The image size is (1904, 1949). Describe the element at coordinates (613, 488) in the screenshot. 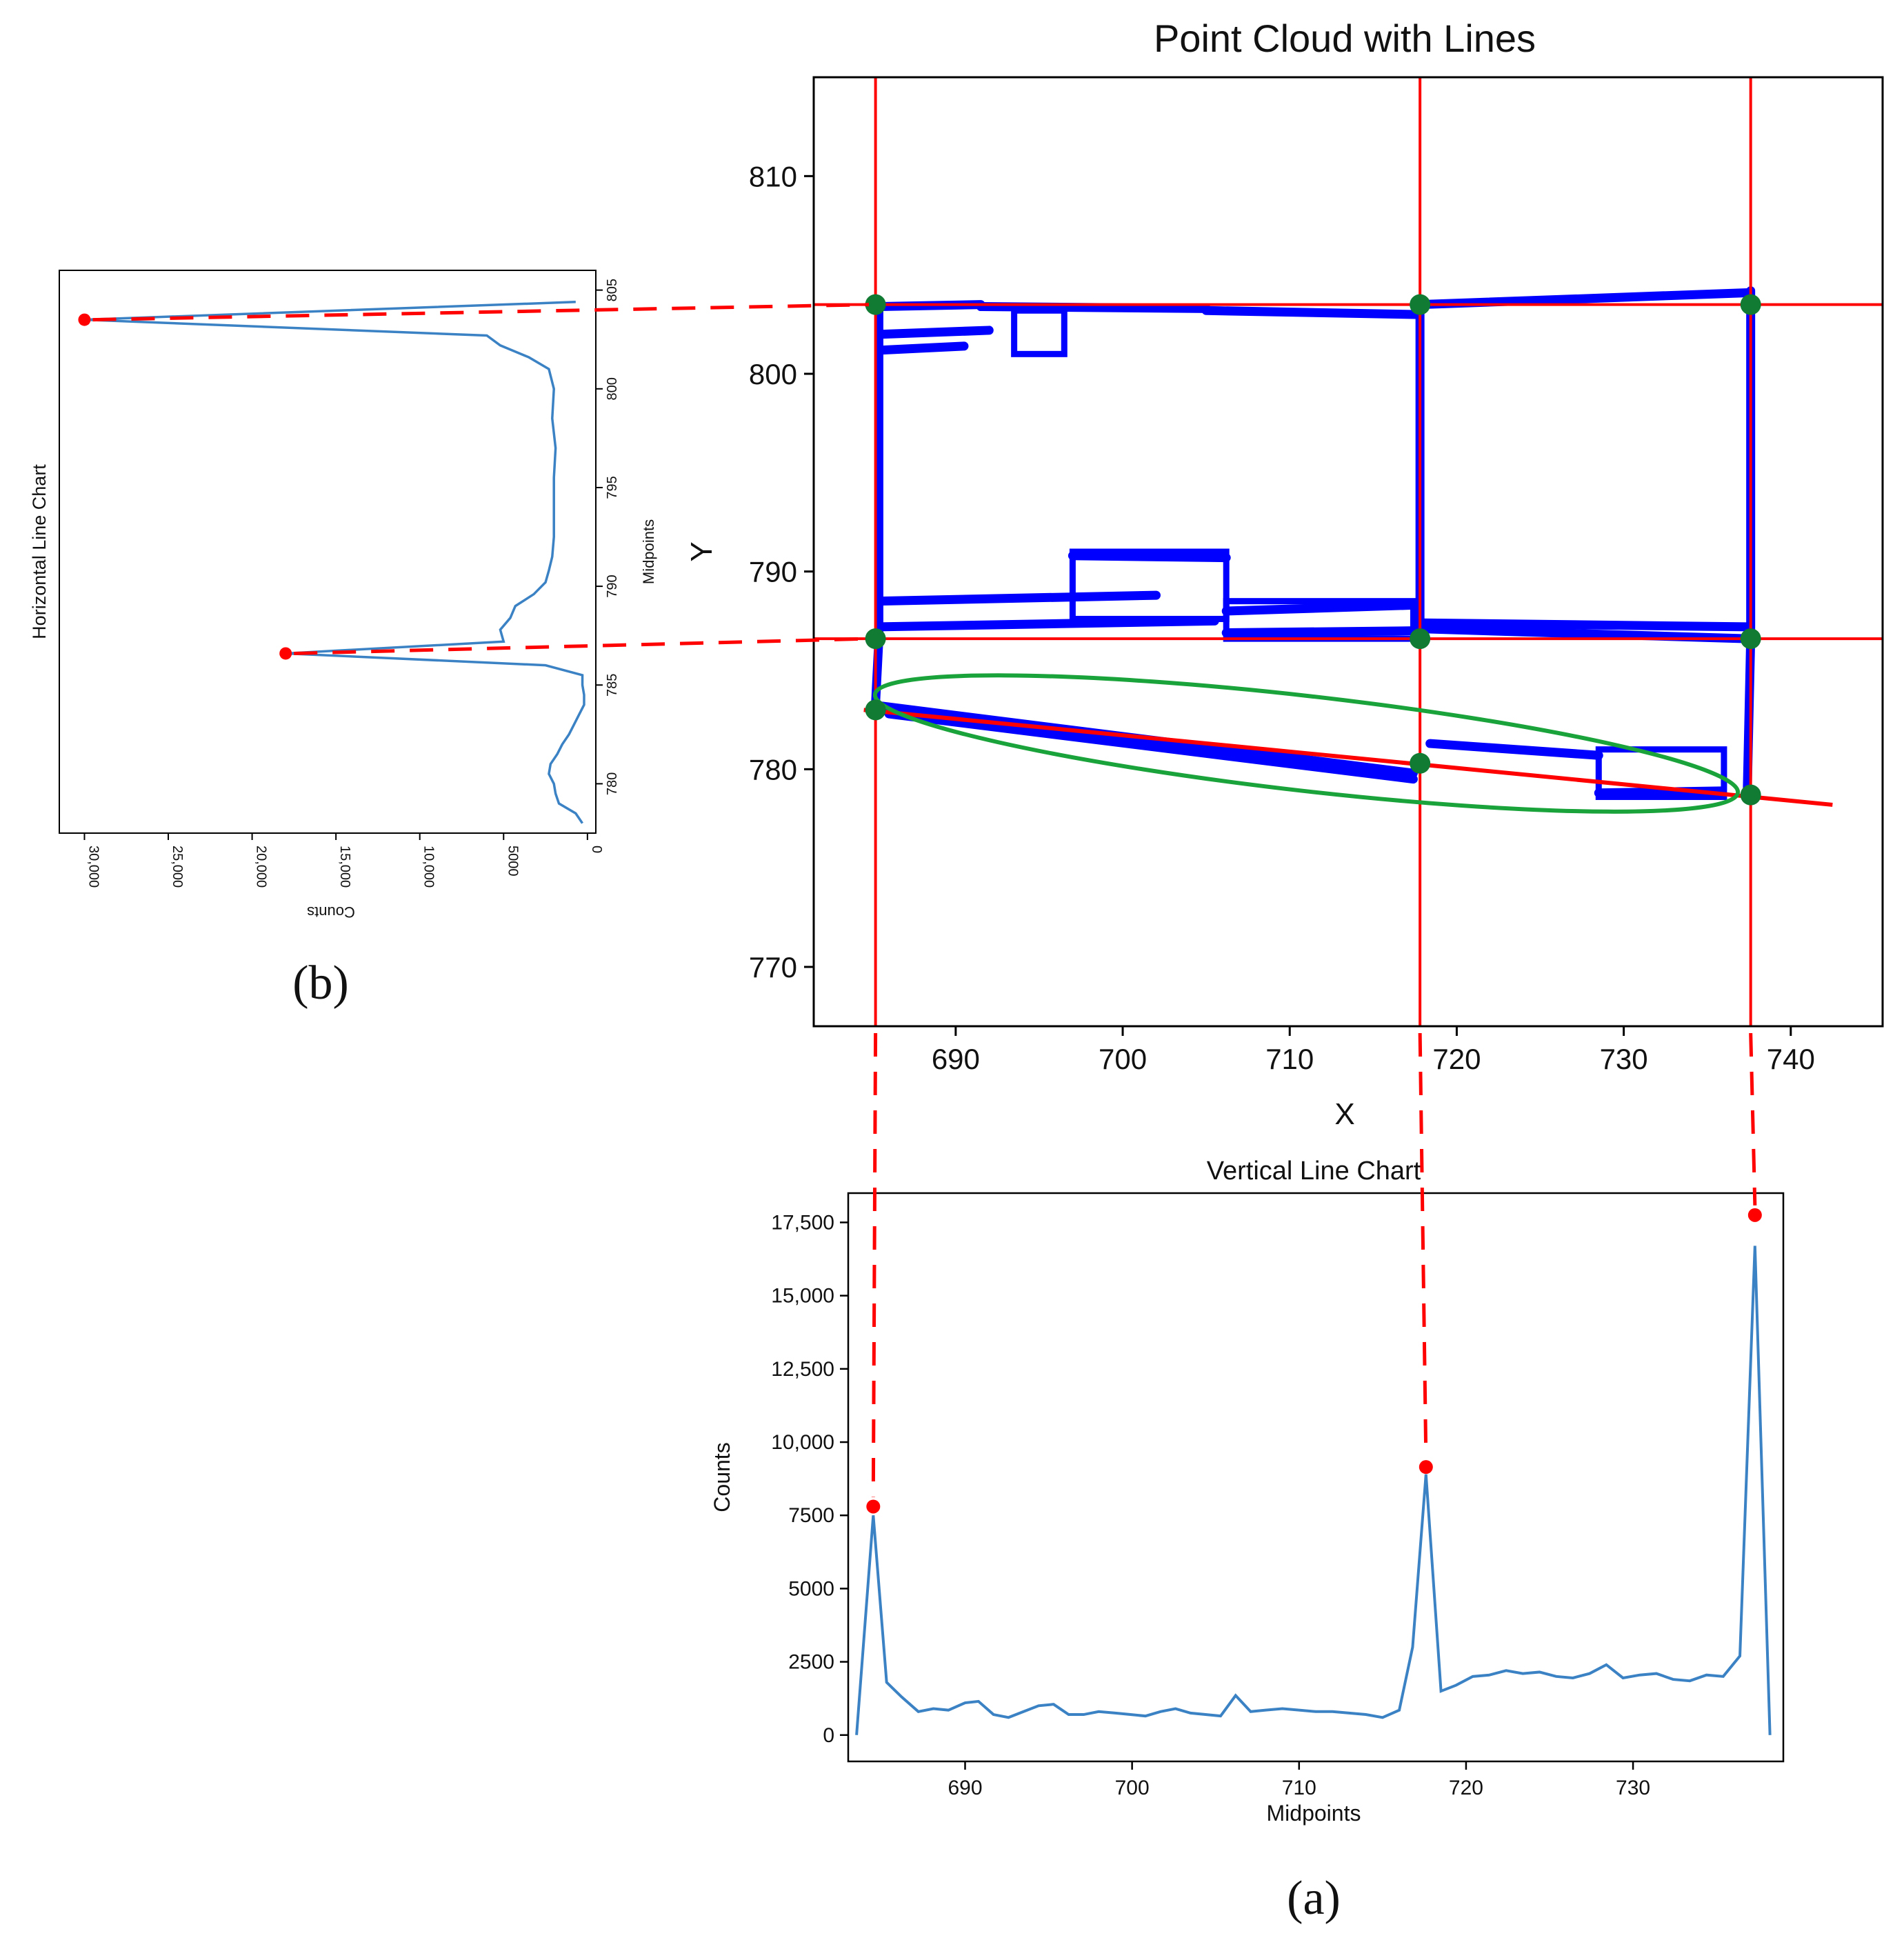

I see `midpoint-tick-label-795: 795` at that location.